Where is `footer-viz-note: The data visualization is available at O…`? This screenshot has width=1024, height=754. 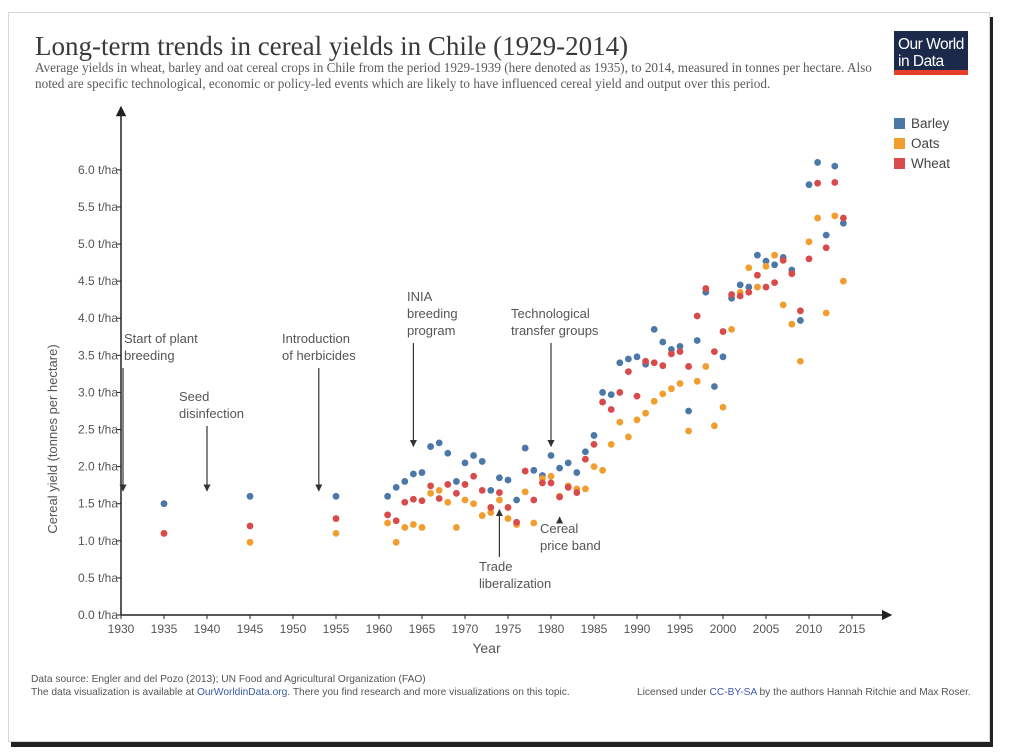 footer-viz-note: The data visualization is available at O… is located at coordinates (300, 692).